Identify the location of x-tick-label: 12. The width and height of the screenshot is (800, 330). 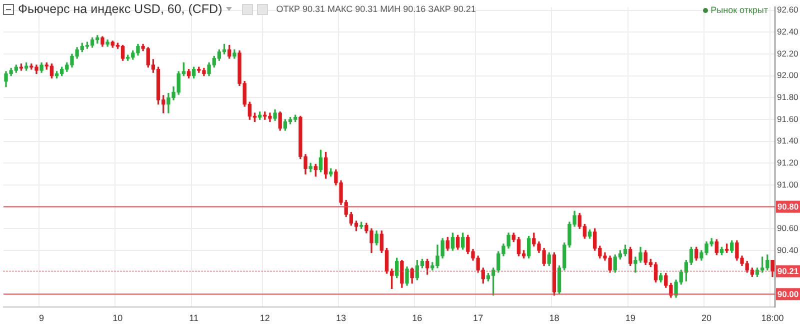
(265, 318).